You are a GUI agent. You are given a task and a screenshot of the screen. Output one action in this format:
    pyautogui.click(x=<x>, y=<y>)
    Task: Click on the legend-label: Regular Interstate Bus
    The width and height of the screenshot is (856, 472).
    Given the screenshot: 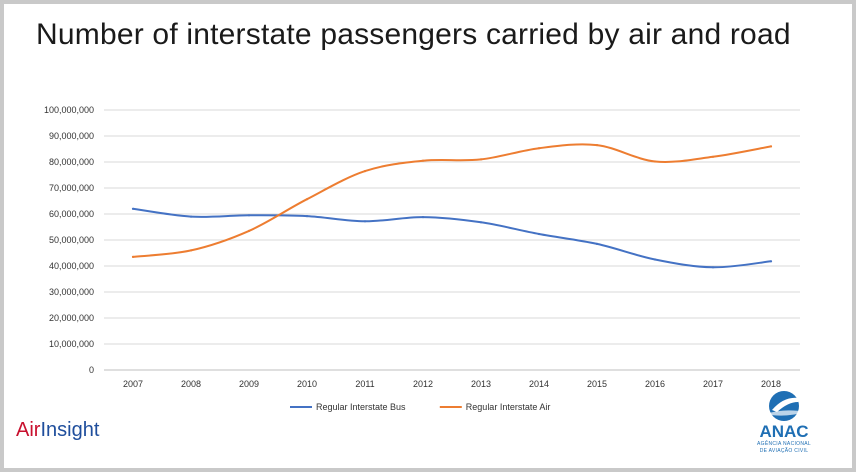 What is the action you would take?
    pyautogui.click(x=361, y=407)
    